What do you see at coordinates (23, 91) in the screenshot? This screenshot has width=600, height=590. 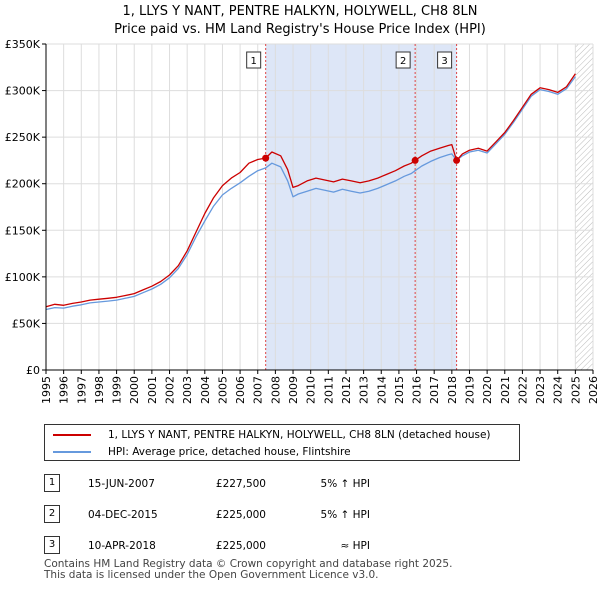 I see `y-tick-label: £300K` at bounding box center [23, 91].